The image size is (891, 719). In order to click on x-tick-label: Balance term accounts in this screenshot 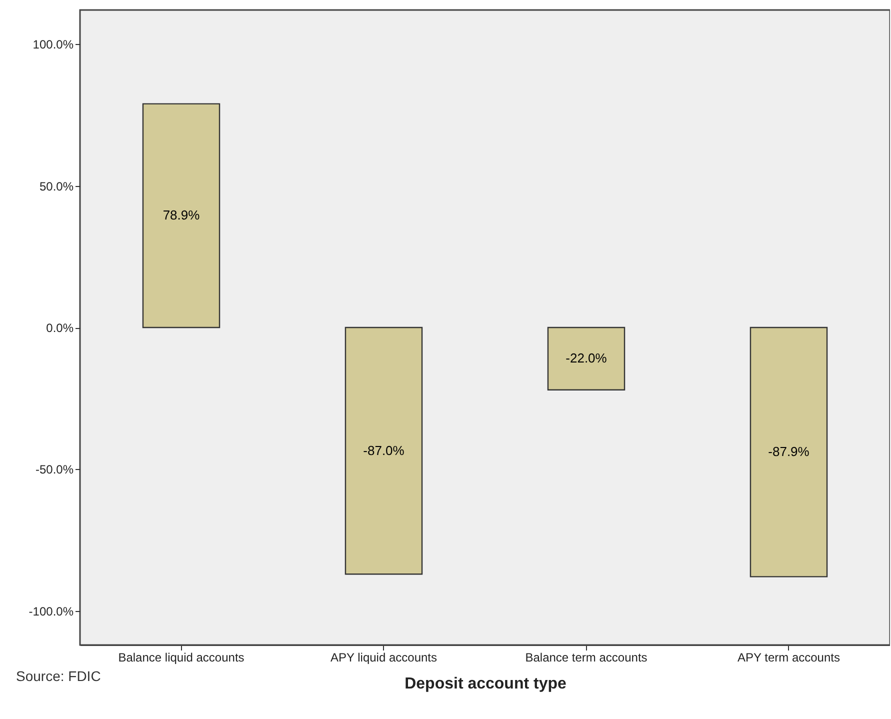, I will do `click(586, 657)`.